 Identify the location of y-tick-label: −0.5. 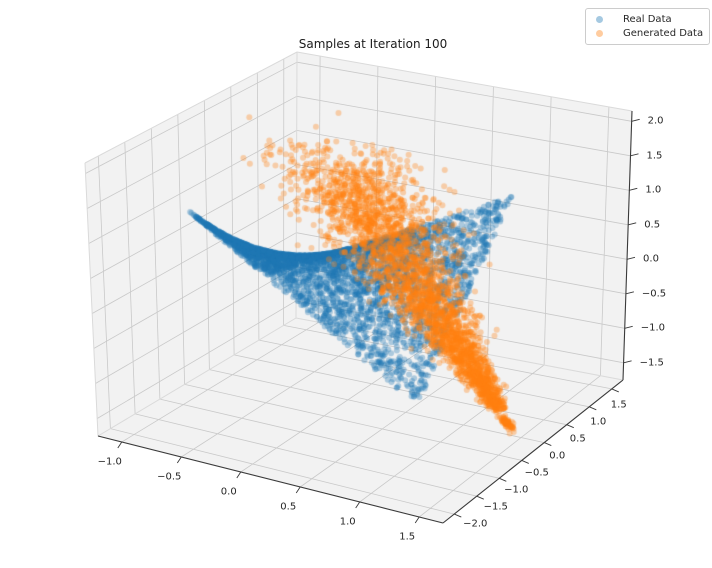
(536, 473).